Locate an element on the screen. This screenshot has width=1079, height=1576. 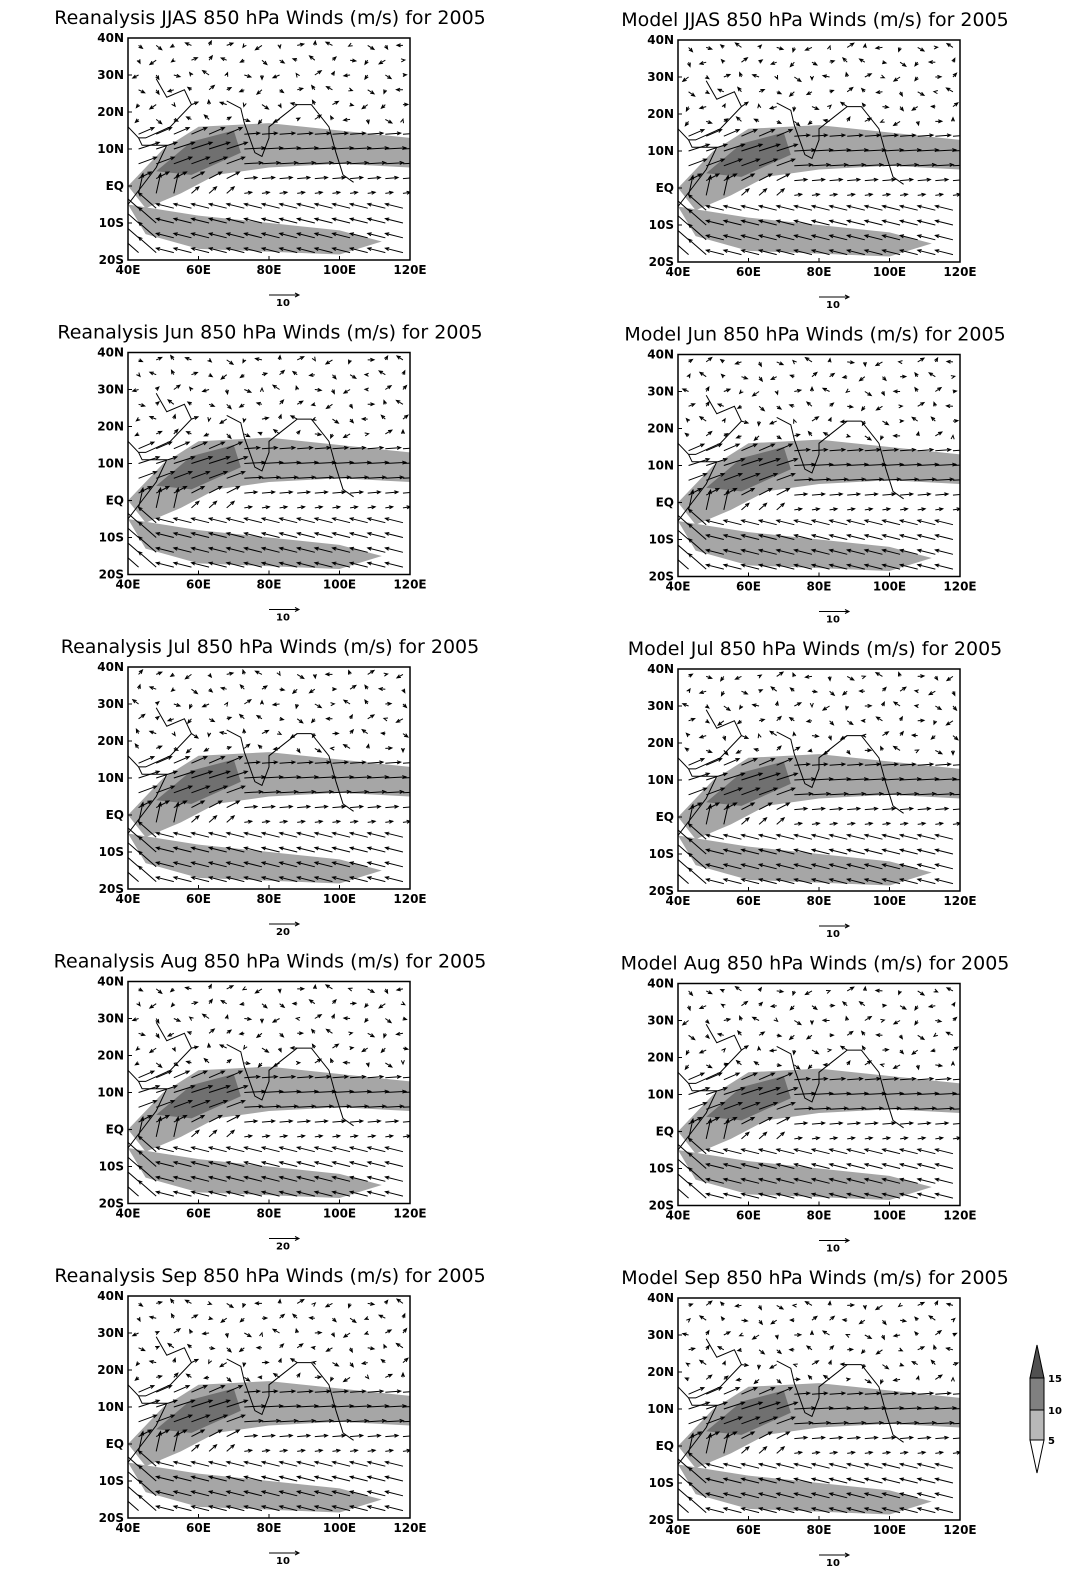
y-tick-label: 20S is located at coordinates (111, 260).